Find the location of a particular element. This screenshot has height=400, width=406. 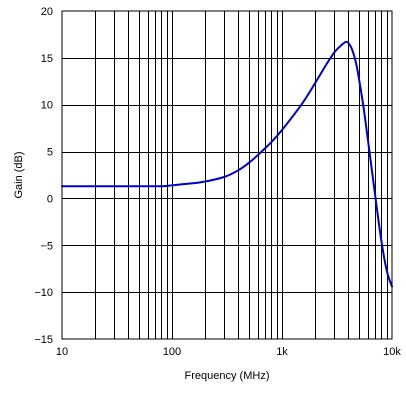

y-tick-label: −10 is located at coordinates (43, 293).